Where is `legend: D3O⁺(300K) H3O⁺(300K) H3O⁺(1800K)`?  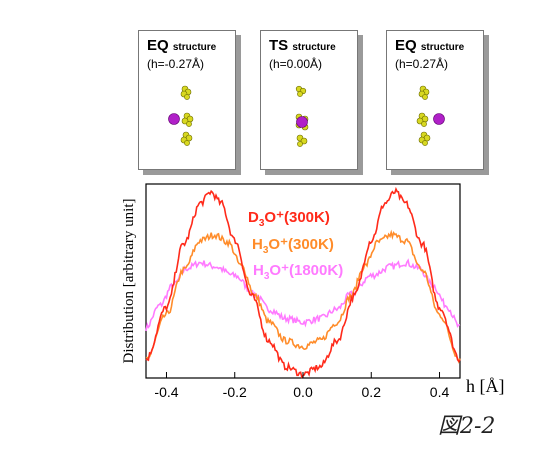 legend: D3O⁺(300K) H3O⁺(300K) H3O⁺(1800K) is located at coordinates (295, 245).